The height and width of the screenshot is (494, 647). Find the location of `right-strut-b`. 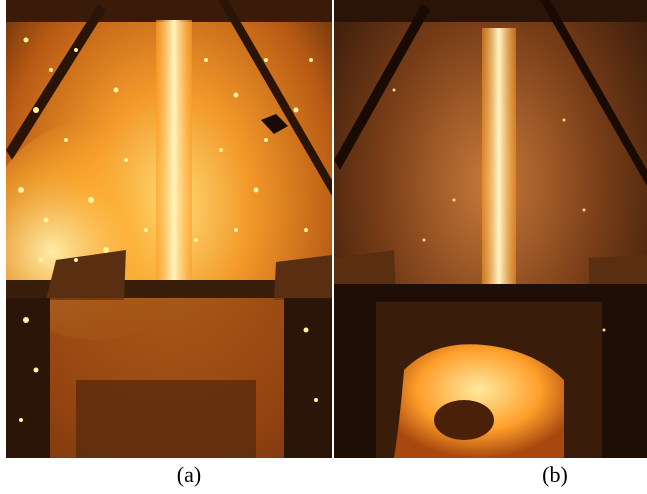

right-strut-b is located at coordinates (593, 93).